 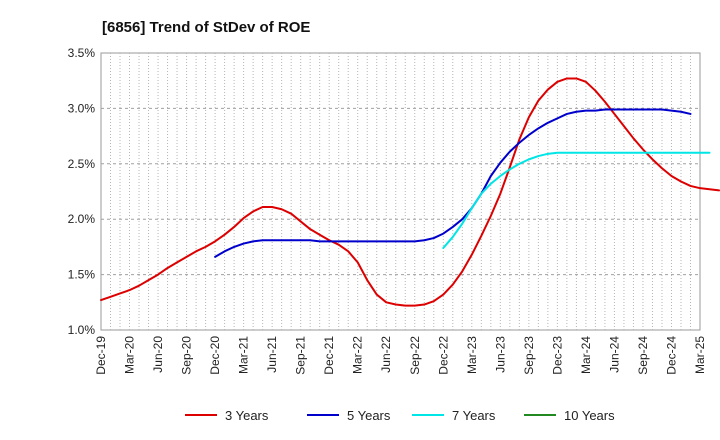 What do you see at coordinates (358, 355) in the screenshot?
I see `x-tick-label: Mar-22` at bounding box center [358, 355].